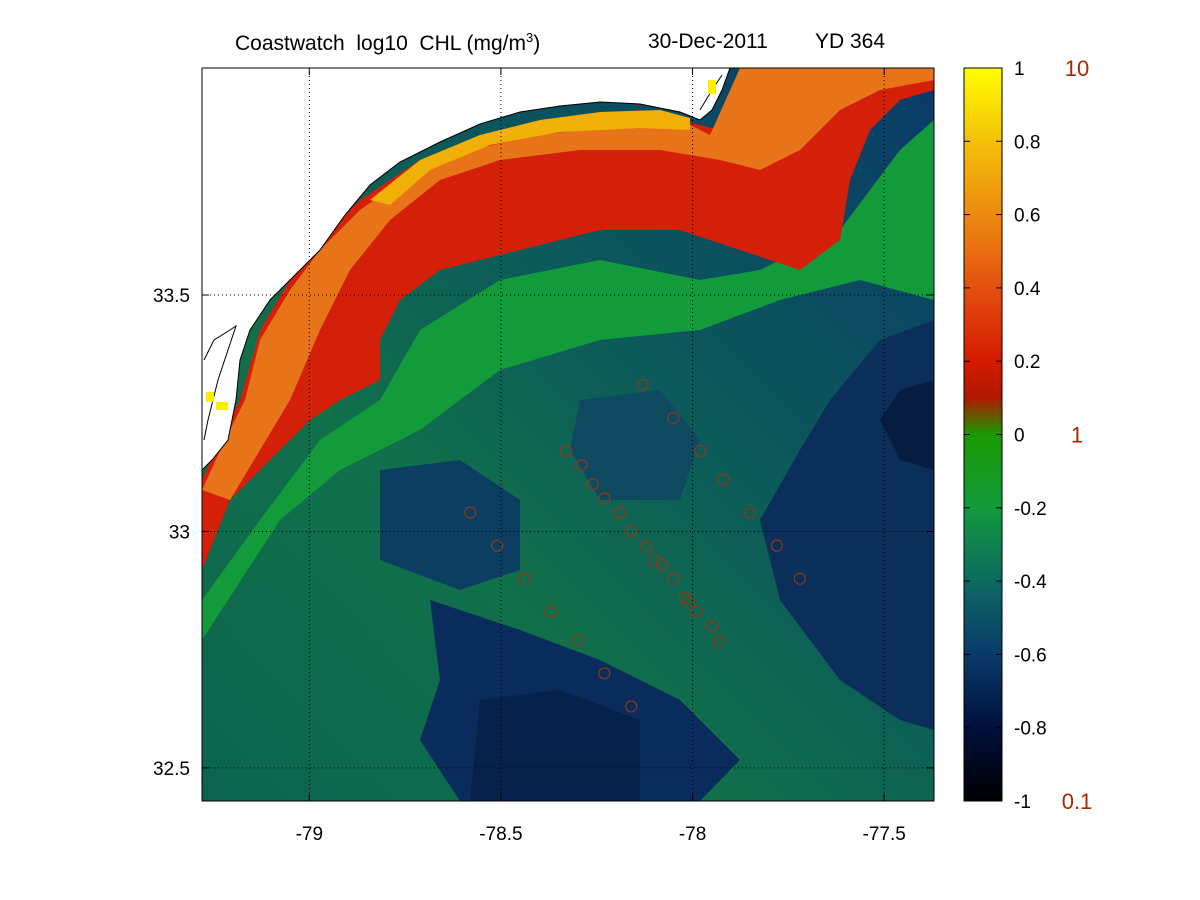  Describe the element at coordinates (555, 745) in the screenshot. I see `low-chl-core-south` at that location.